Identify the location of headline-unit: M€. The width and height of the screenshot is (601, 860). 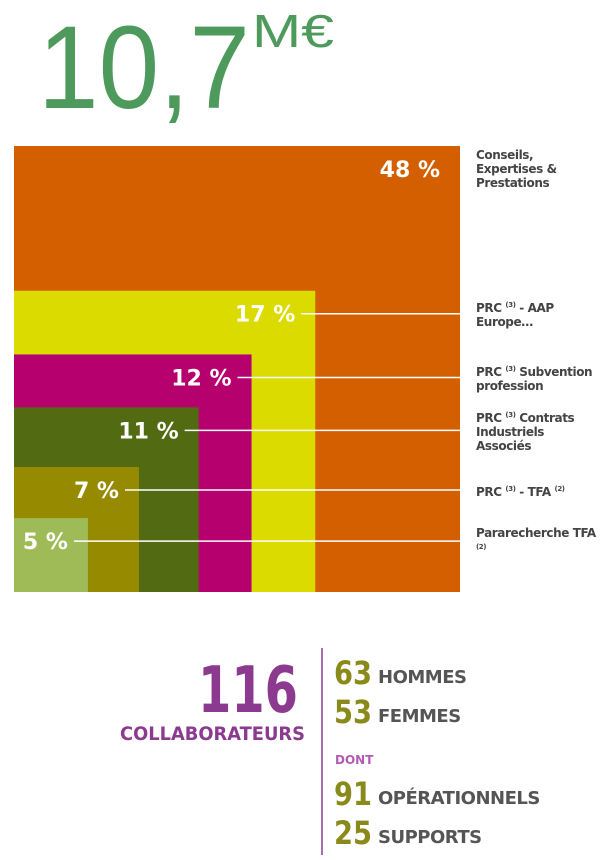
(293, 31).